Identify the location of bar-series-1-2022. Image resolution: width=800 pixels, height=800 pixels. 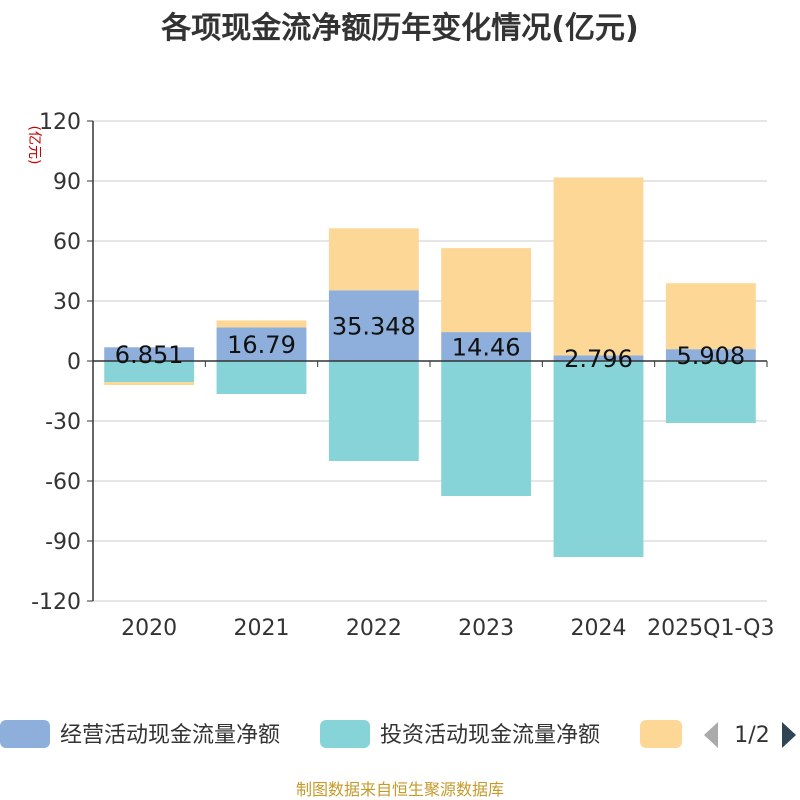
(373, 411).